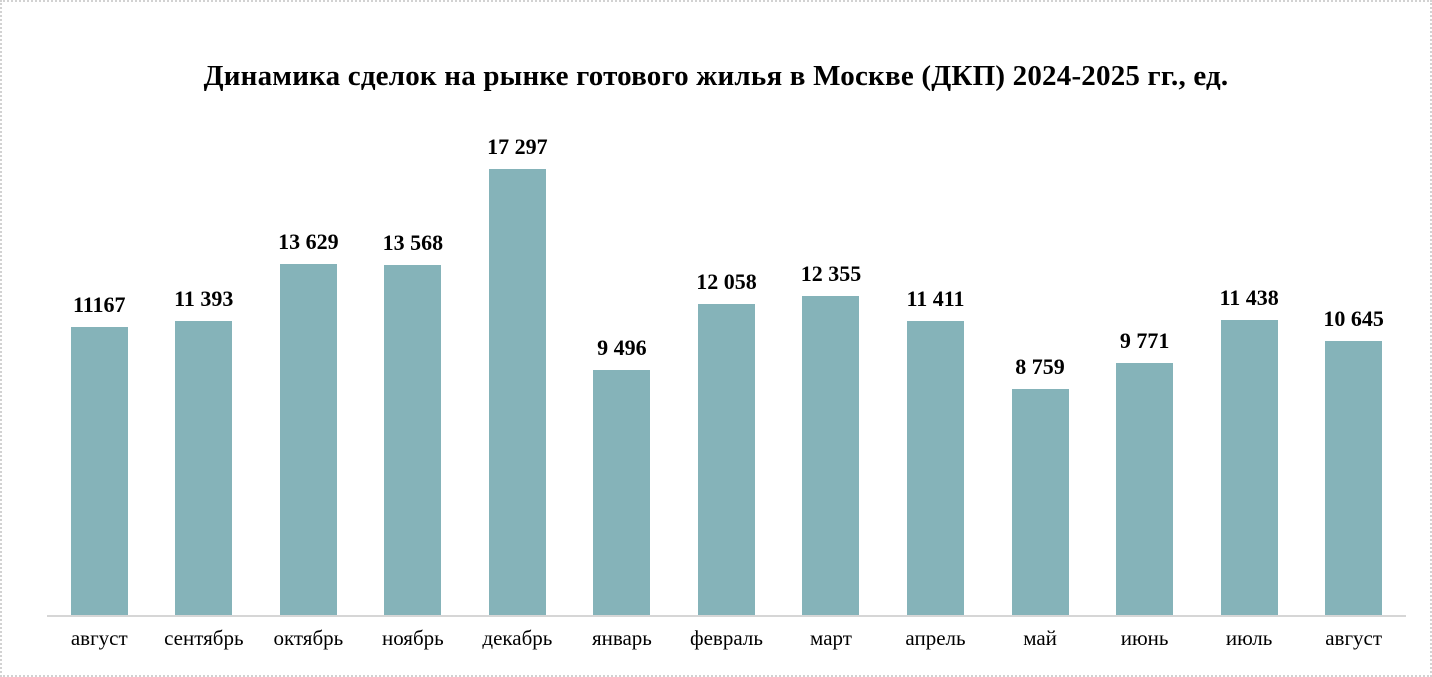  What do you see at coordinates (413, 242) in the screenshot?
I see `bar-value-label: 13 568` at bounding box center [413, 242].